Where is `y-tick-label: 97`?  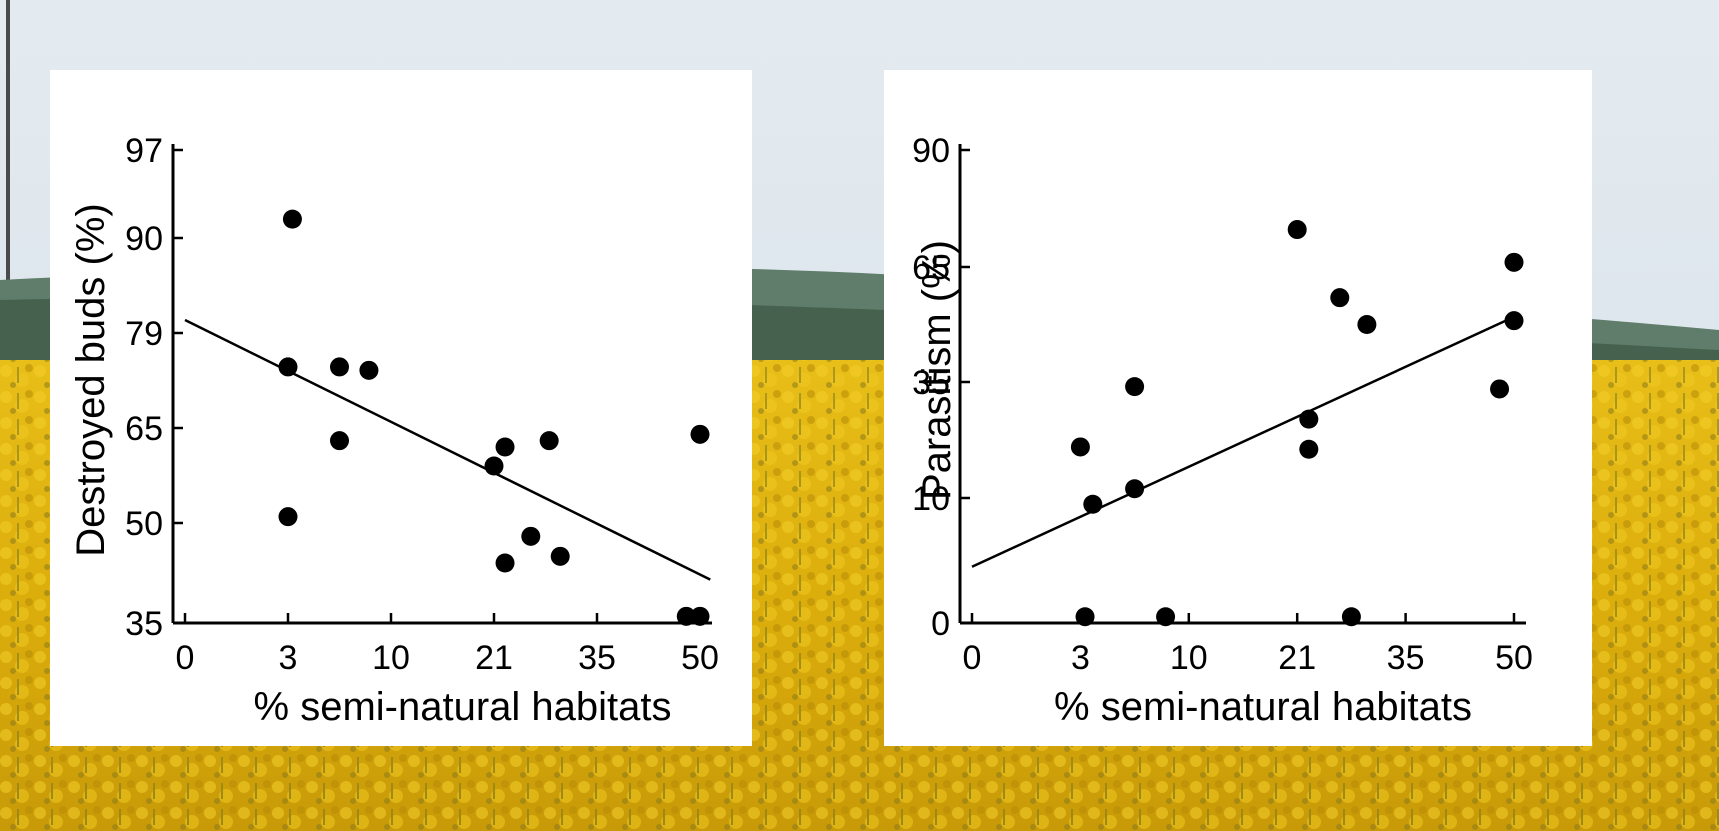 y-tick-label: 97 is located at coordinates (144, 151).